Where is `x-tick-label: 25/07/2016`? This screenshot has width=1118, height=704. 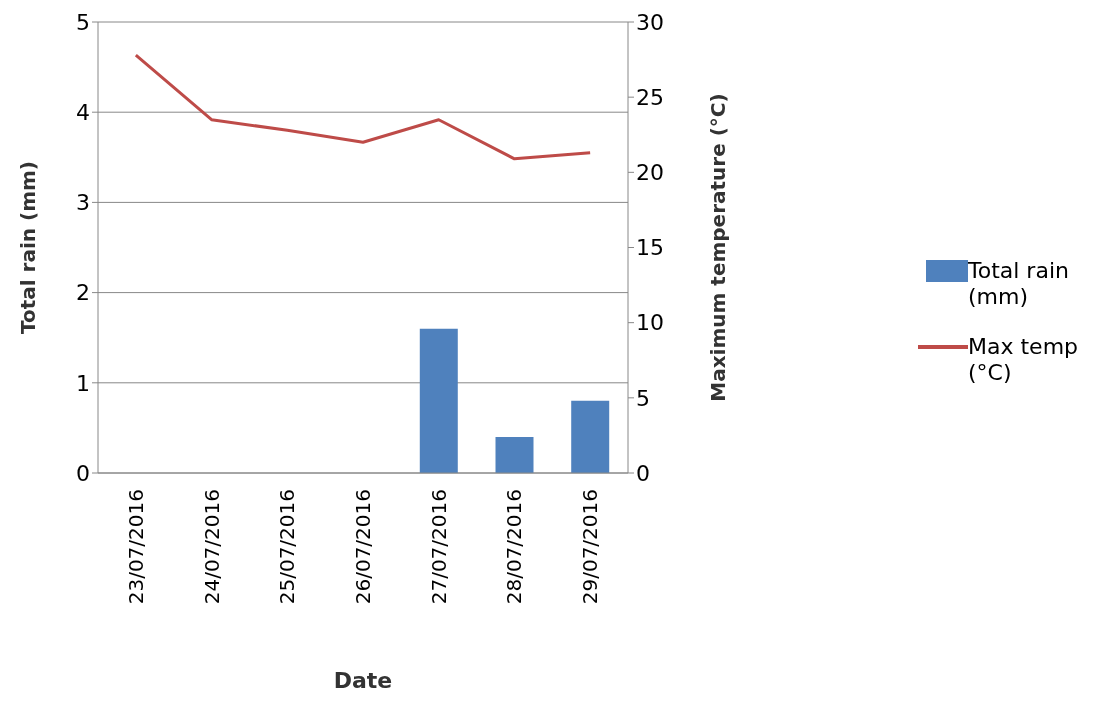
x-tick-label: 25/07/2016 is located at coordinates (287, 547).